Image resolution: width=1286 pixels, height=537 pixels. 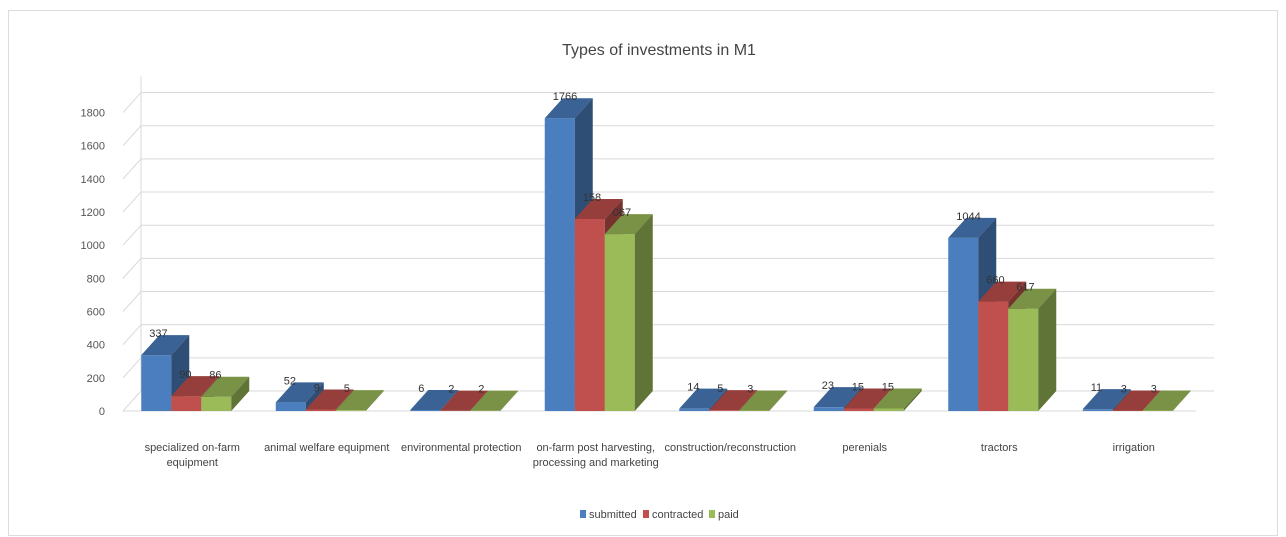 I want to click on y-tick-label: 600, so click(x=96, y=313).